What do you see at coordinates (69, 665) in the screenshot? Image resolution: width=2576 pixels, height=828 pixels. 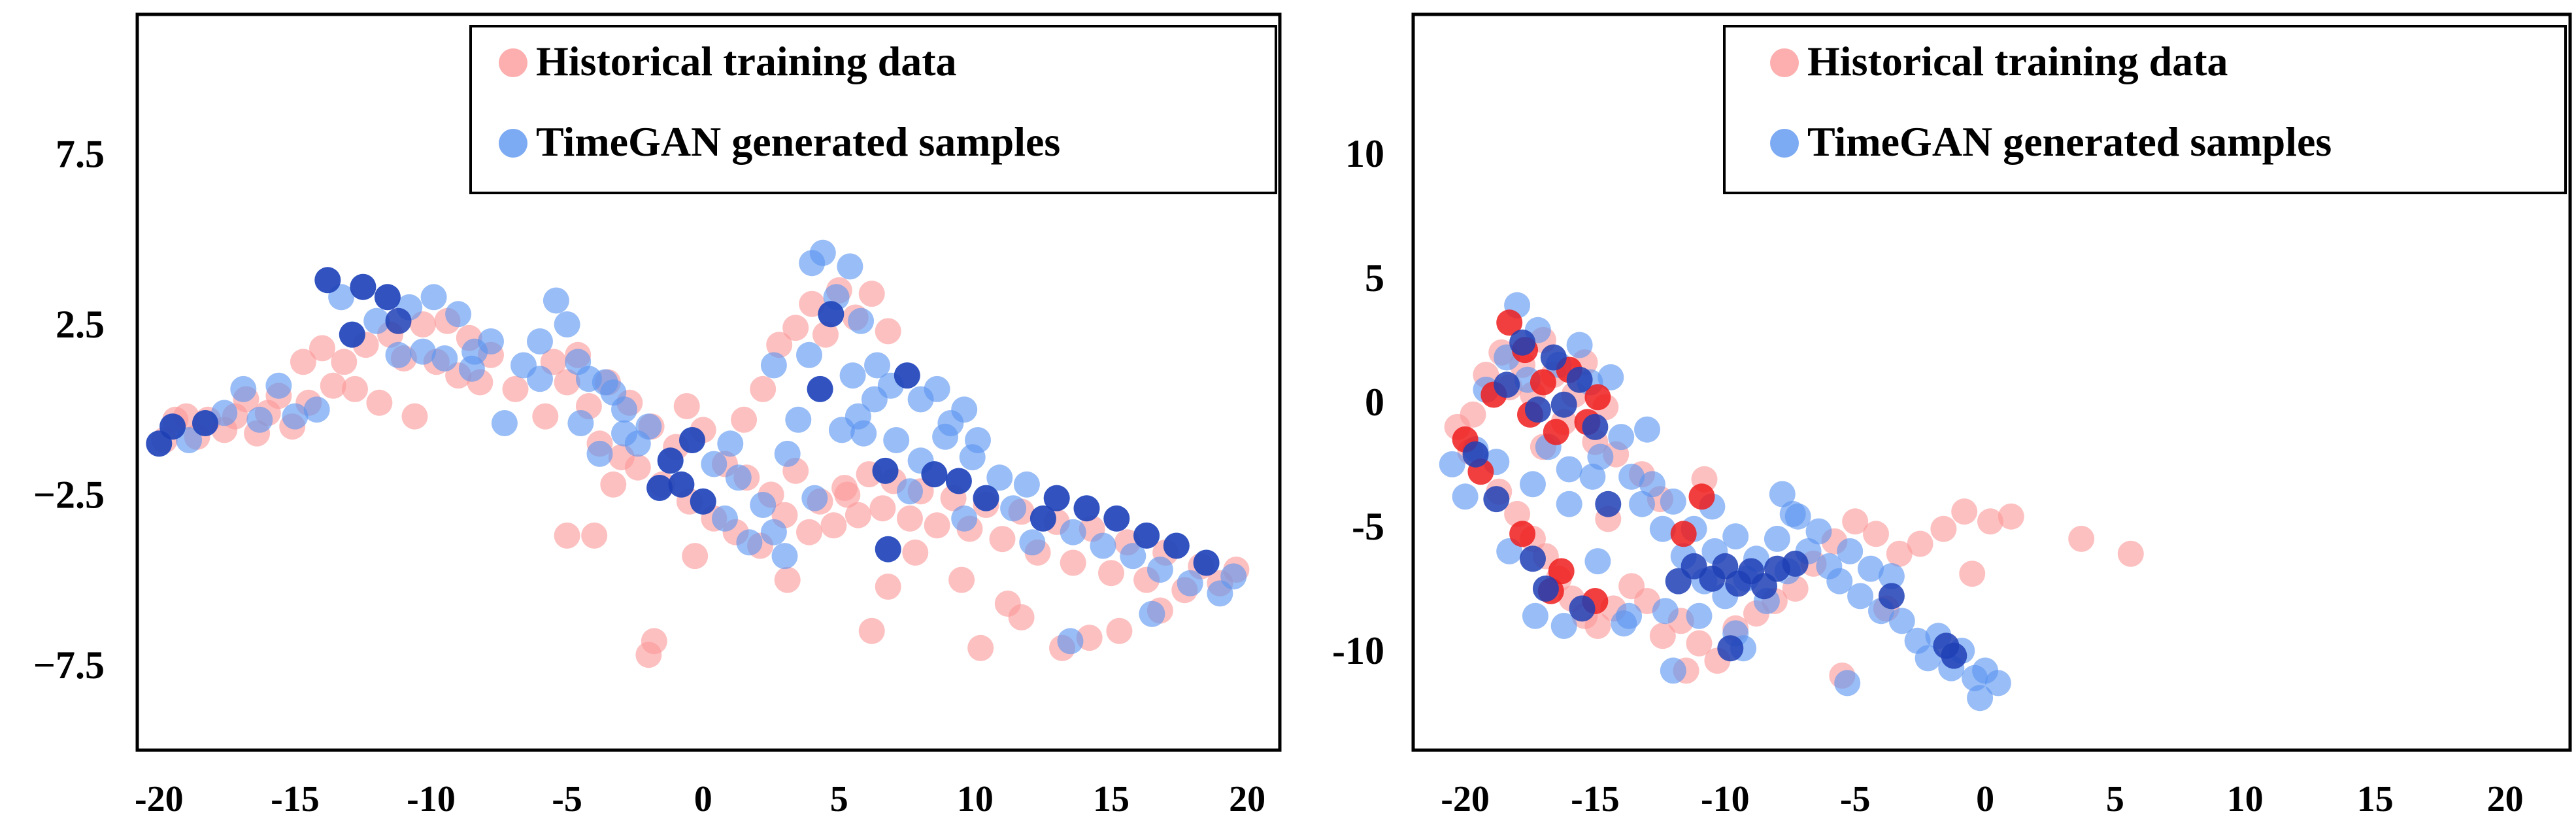 I see `y-tick-label: −7.5` at bounding box center [69, 665].